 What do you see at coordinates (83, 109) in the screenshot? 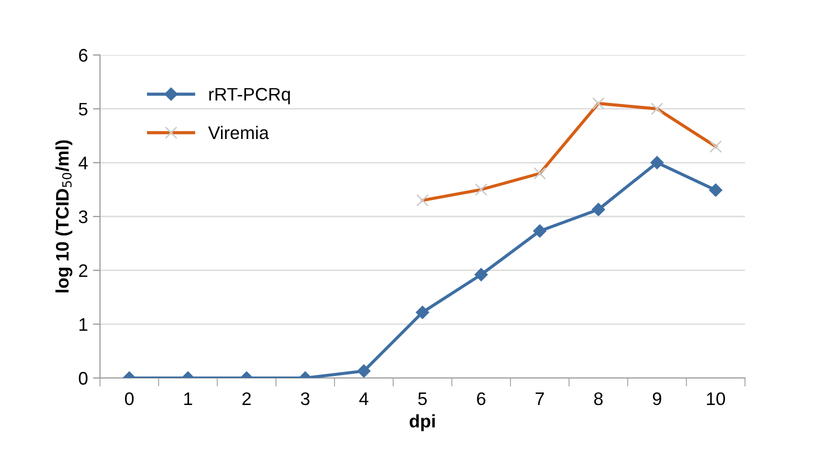
I see `y-tick-label: 5` at bounding box center [83, 109].